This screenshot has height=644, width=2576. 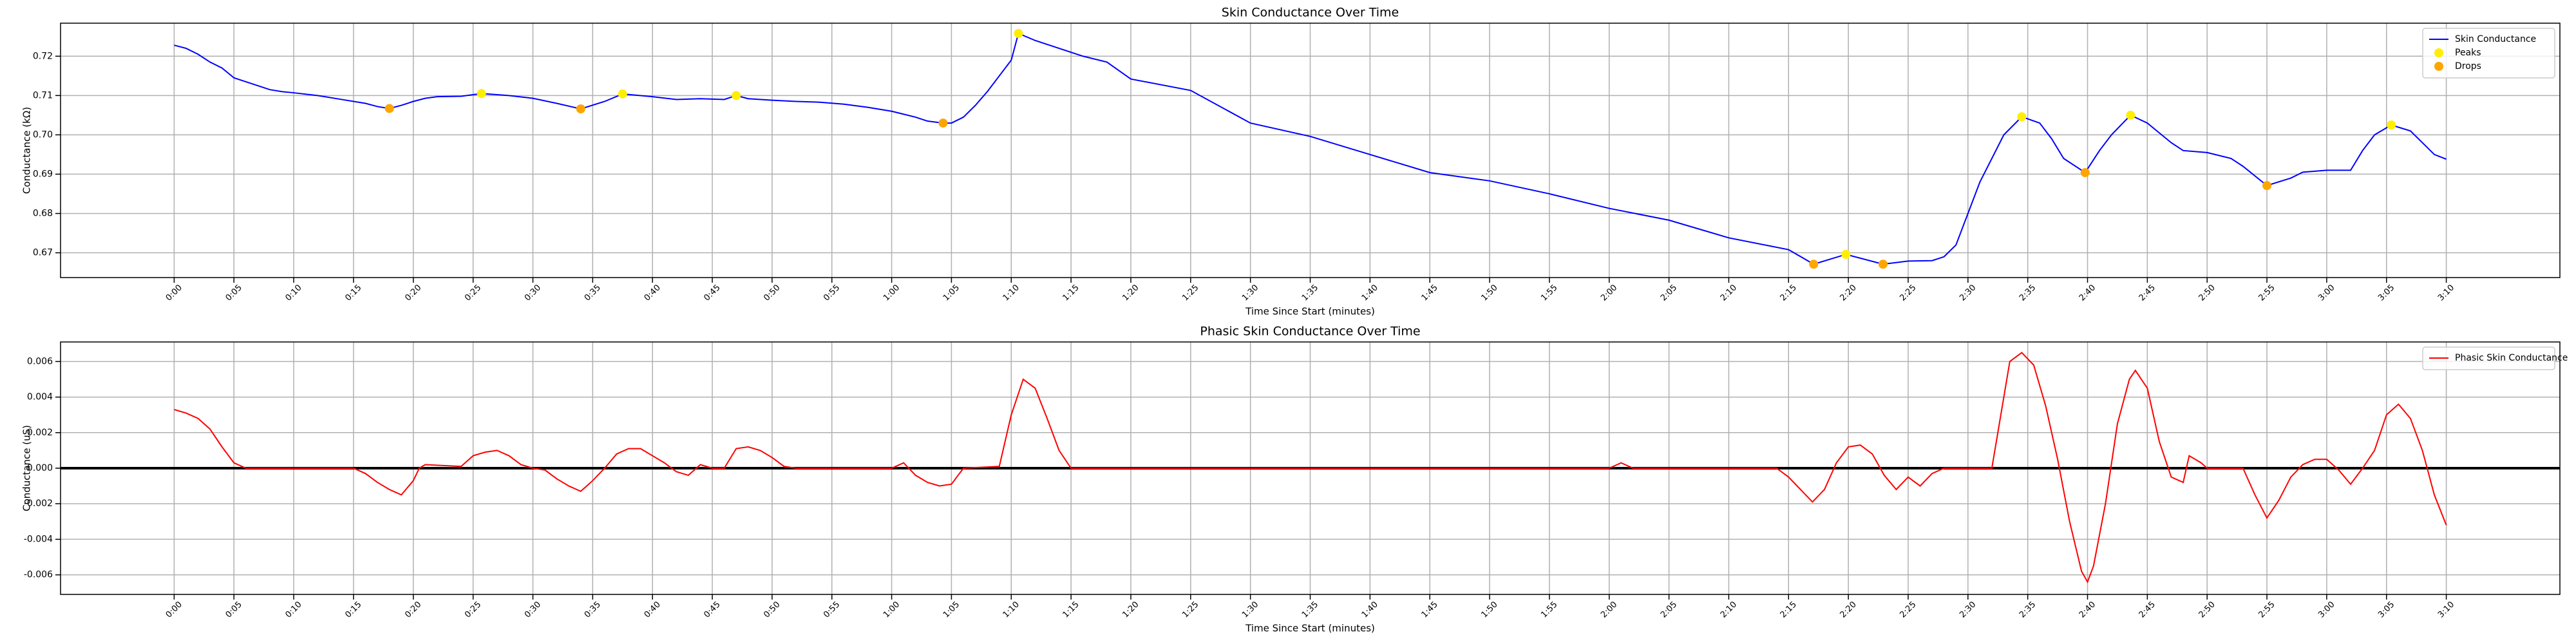 I want to click on y-tick-label: 0.006, so click(x=40, y=361).